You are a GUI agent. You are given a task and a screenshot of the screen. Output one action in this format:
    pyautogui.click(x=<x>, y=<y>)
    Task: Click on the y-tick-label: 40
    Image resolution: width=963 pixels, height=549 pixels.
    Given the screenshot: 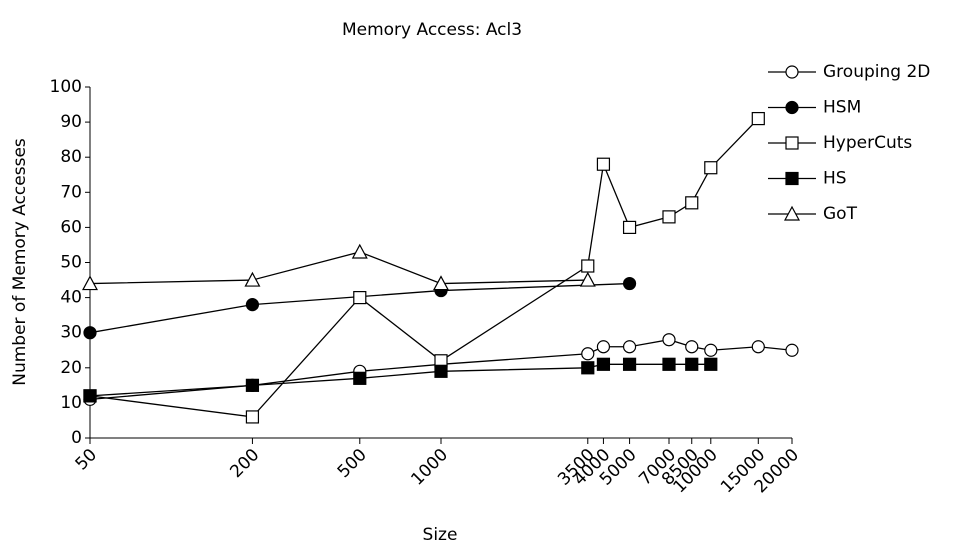 What is the action you would take?
    pyautogui.click(x=71, y=298)
    